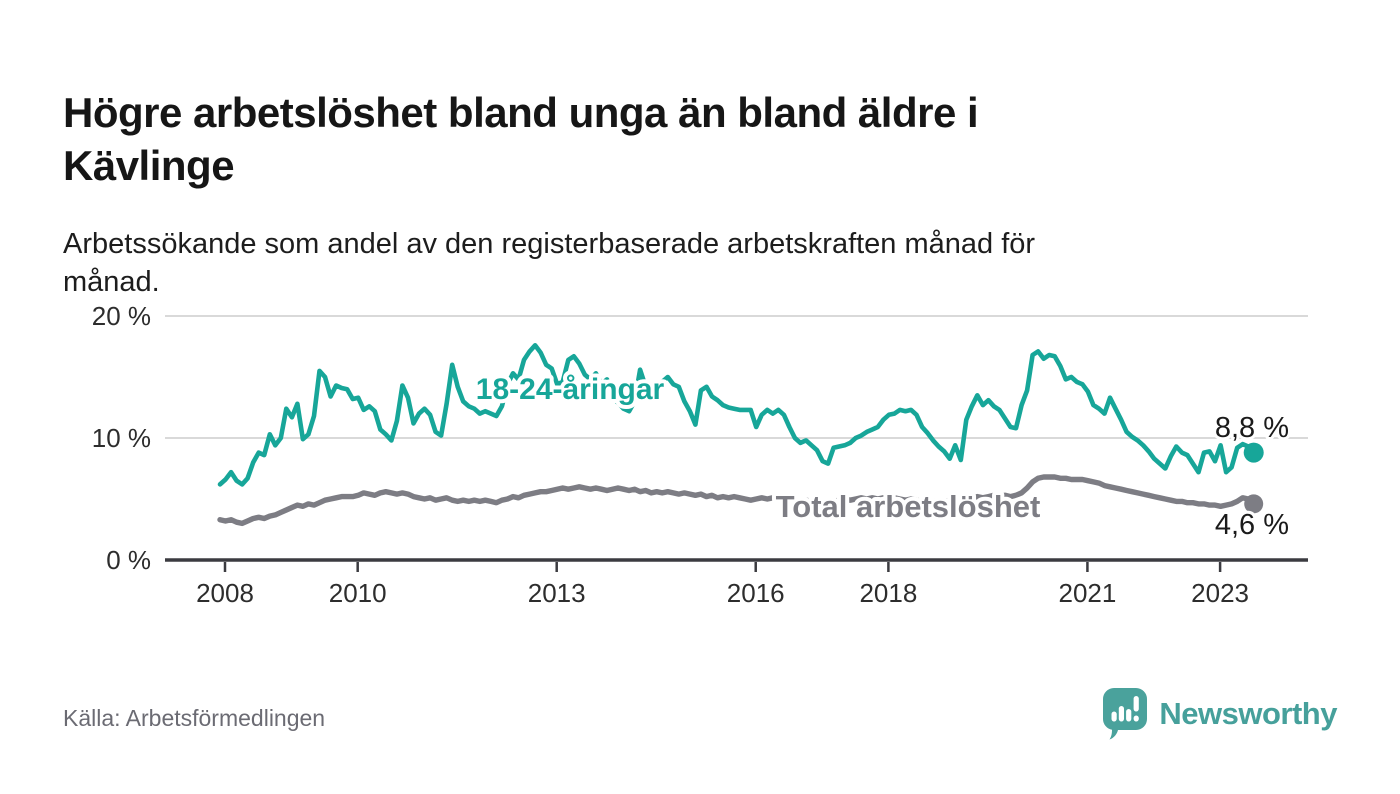 The height and width of the screenshot is (794, 1400). I want to click on newsworthy-speech-bubble-icon, so click(1125, 714).